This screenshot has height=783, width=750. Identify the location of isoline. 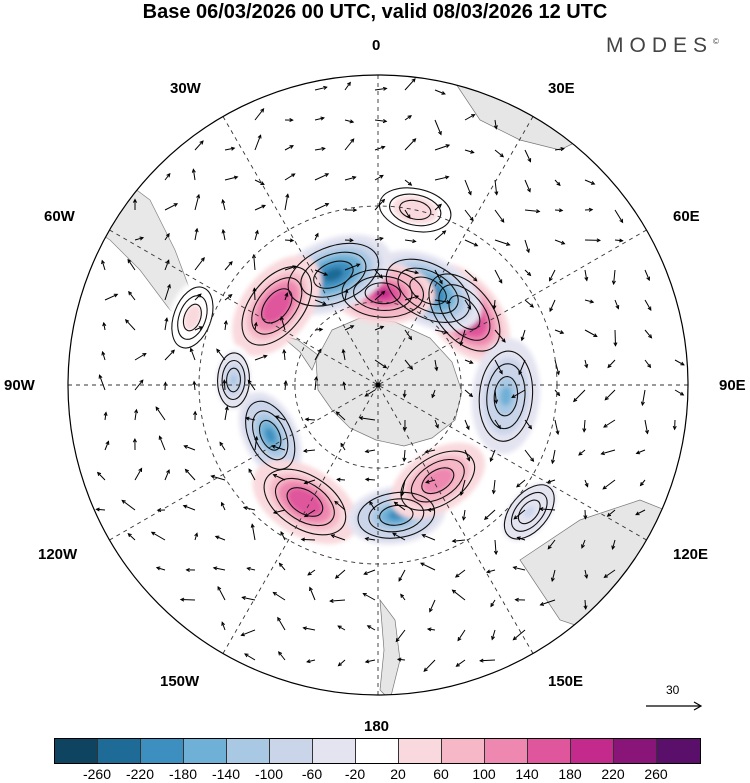
(270, 435).